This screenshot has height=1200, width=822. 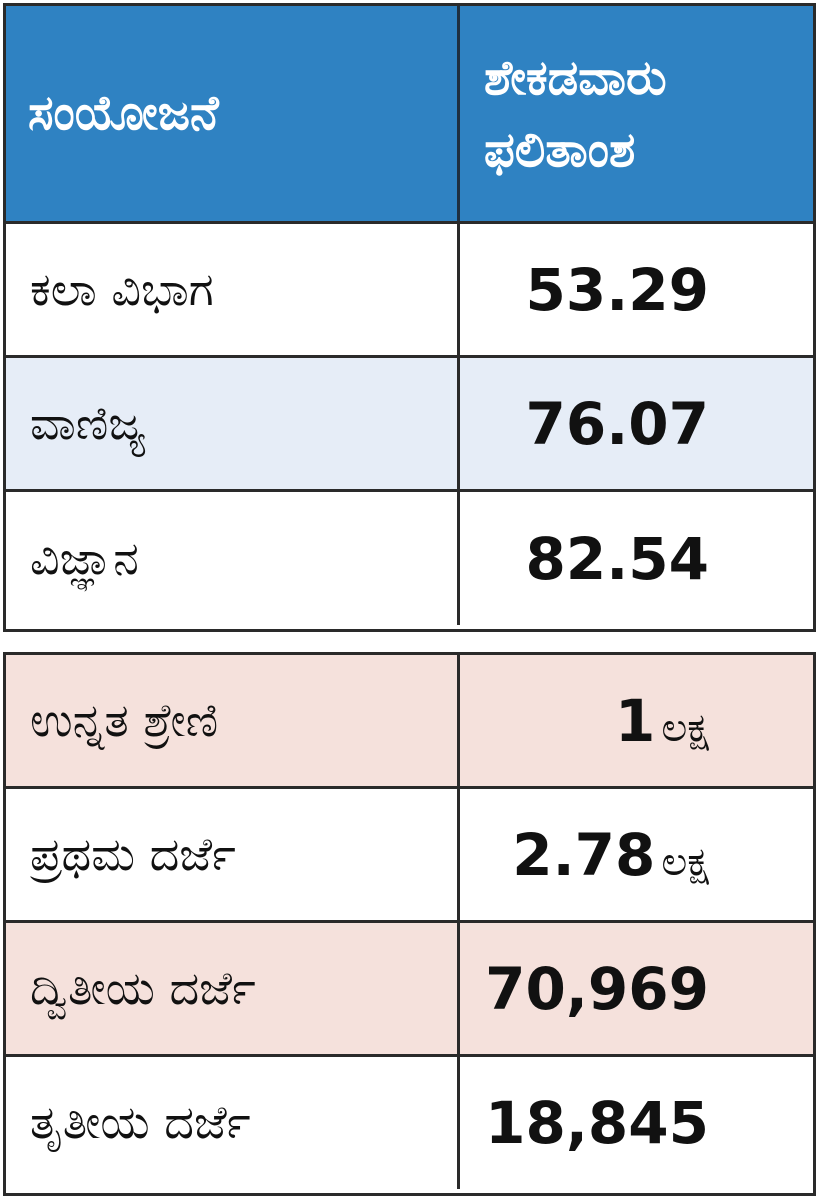 I want to click on grade-label: ಪ್ರಥಮ ದರ್ಜೆ, so click(x=233, y=854).